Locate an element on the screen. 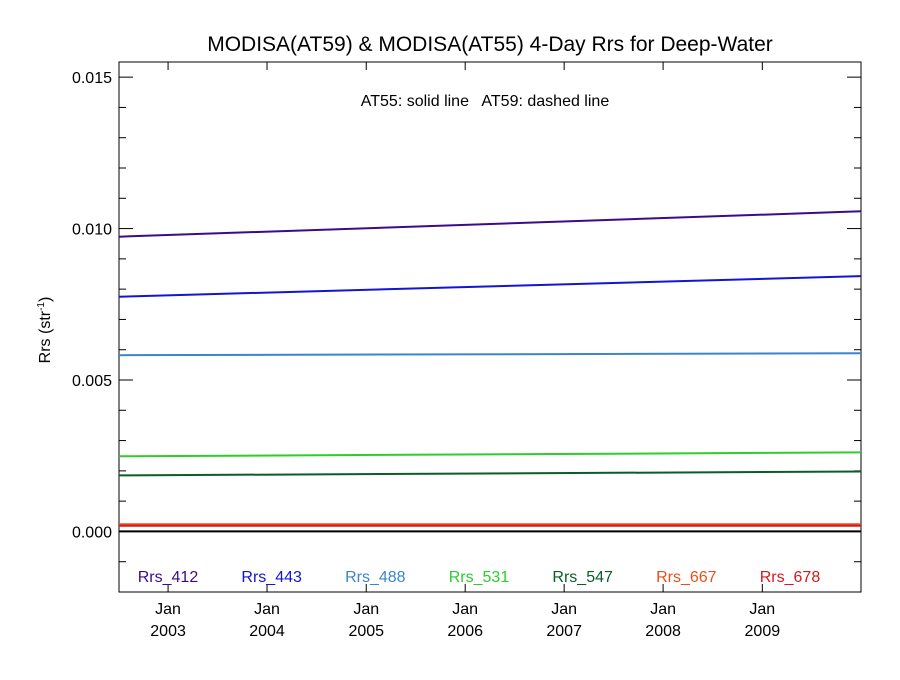 This screenshot has height=680, width=900. legend-entry: Rrs_678 is located at coordinates (790, 577).